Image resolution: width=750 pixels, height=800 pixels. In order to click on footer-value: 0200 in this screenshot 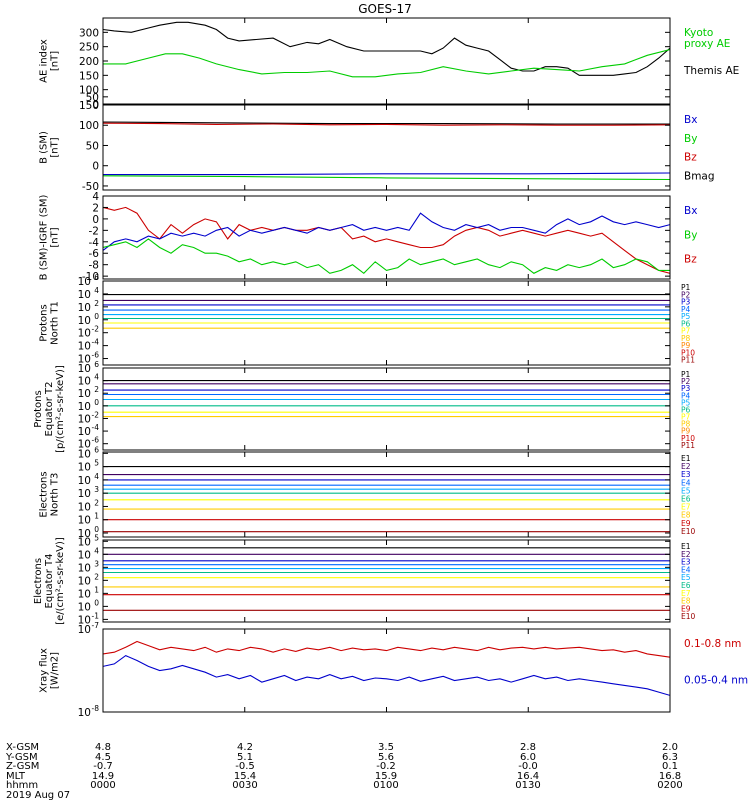, I will do `click(669, 785)`.